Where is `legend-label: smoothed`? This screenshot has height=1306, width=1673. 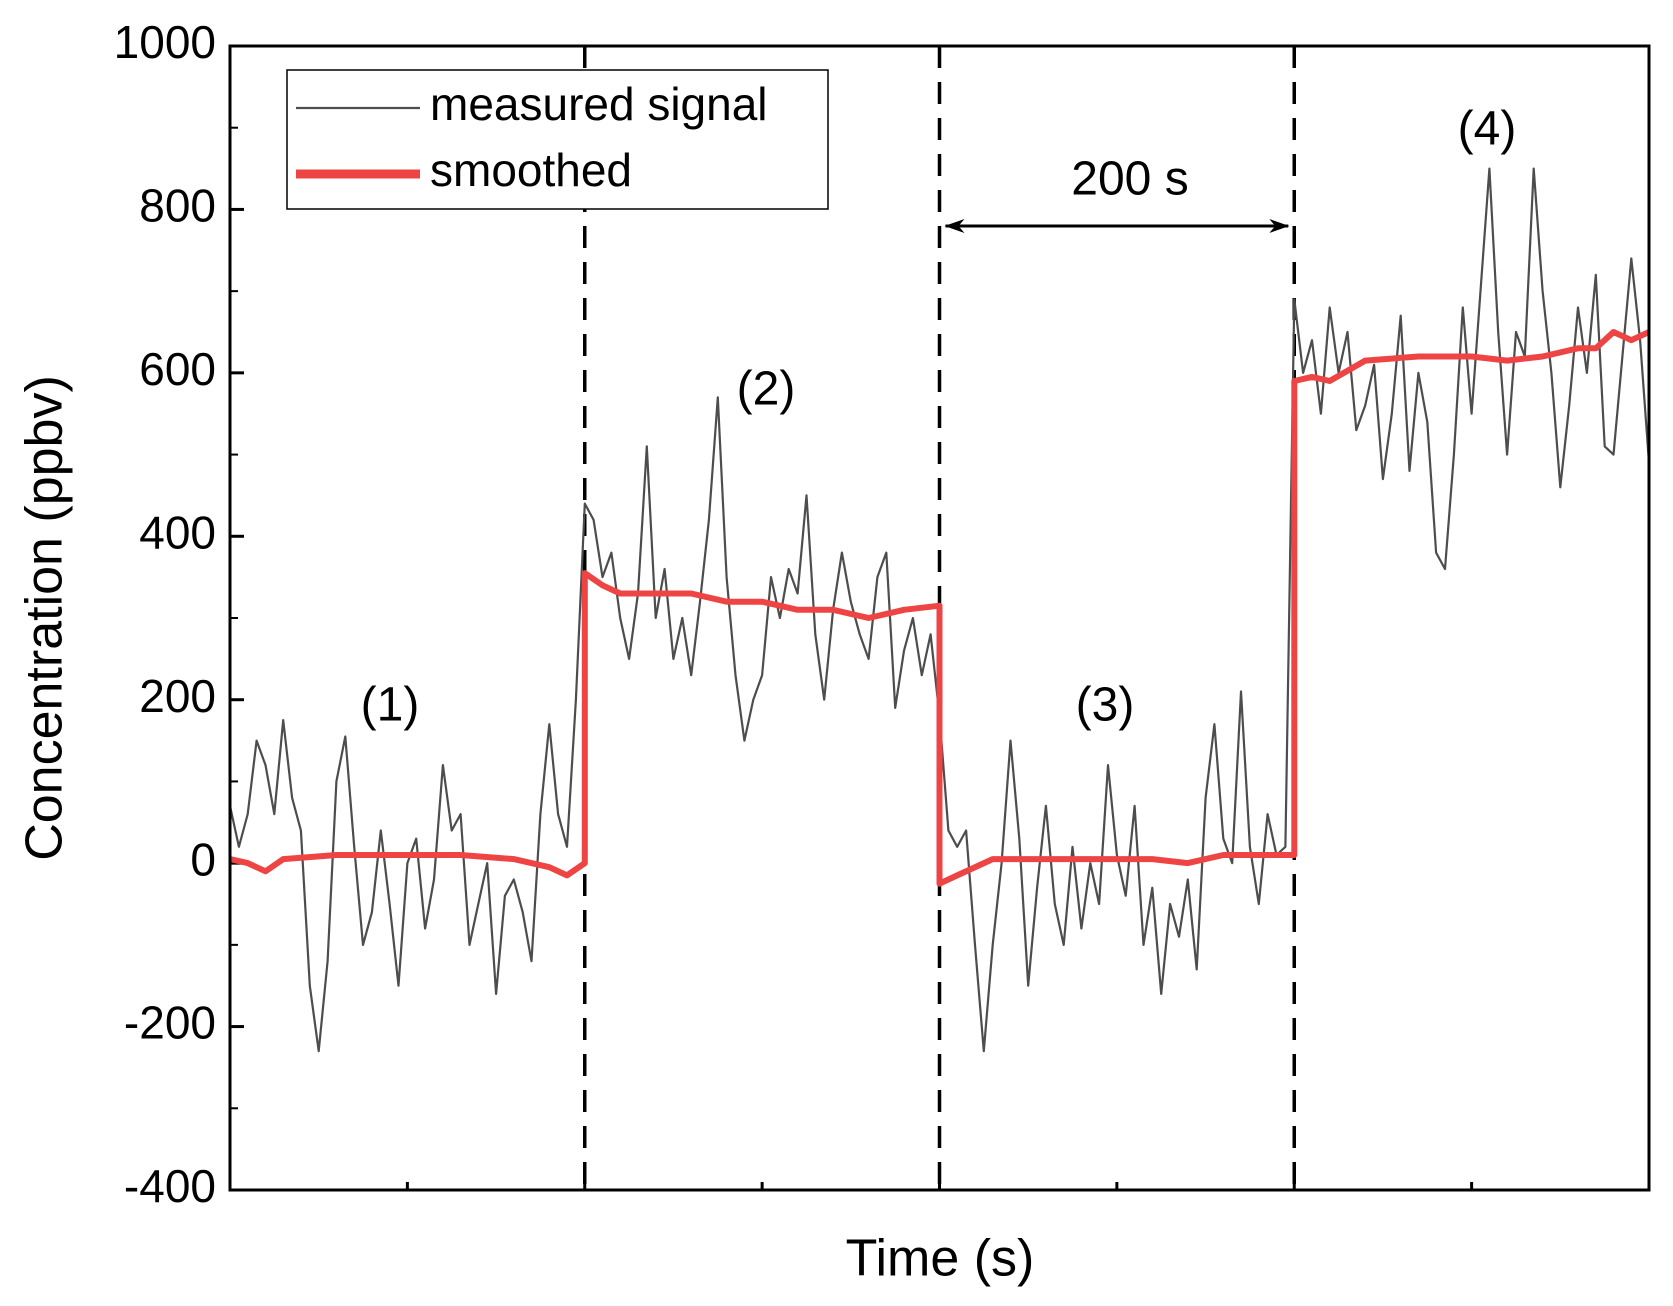 legend-label: smoothed is located at coordinates (531, 170).